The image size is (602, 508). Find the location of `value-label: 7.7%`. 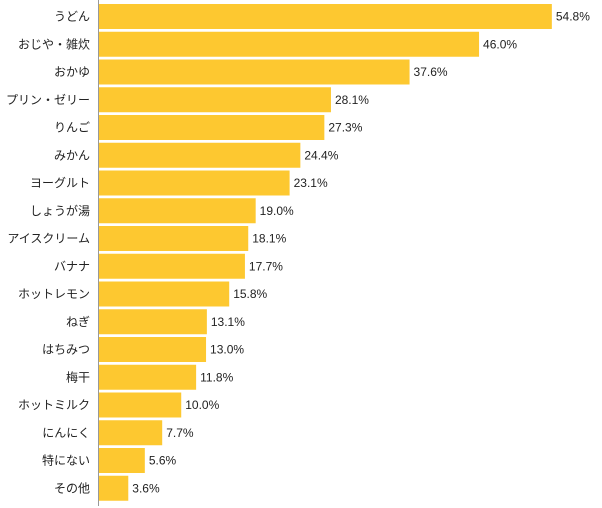

value-label: 7.7% is located at coordinates (180, 433).